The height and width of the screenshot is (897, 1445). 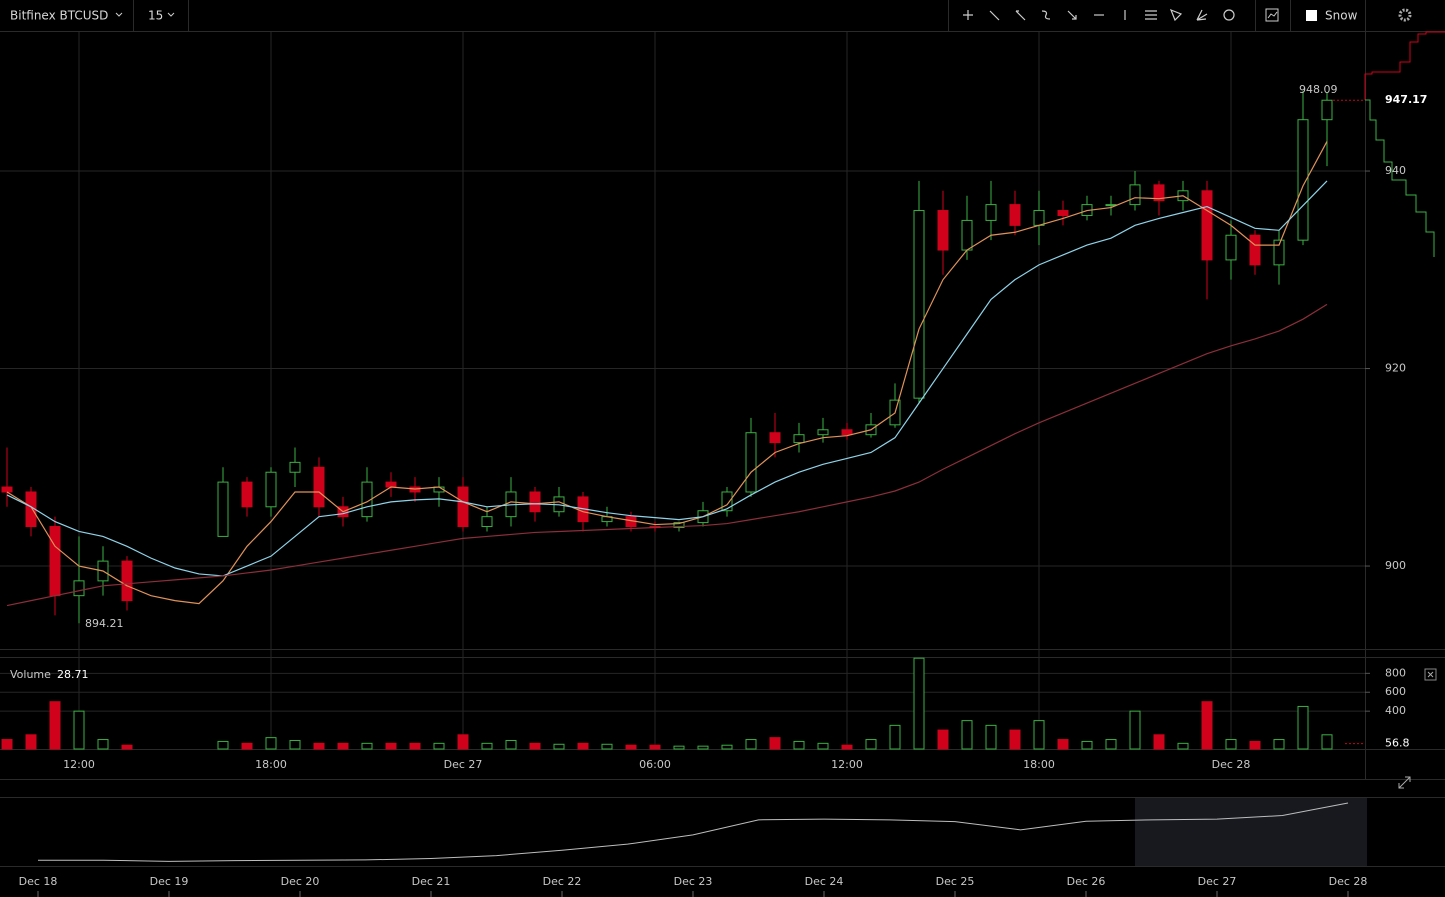 What do you see at coordinates (1406, 99) in the screenshot?
I see `last-price-label: 947.17` at bounding box center [1406, 99].